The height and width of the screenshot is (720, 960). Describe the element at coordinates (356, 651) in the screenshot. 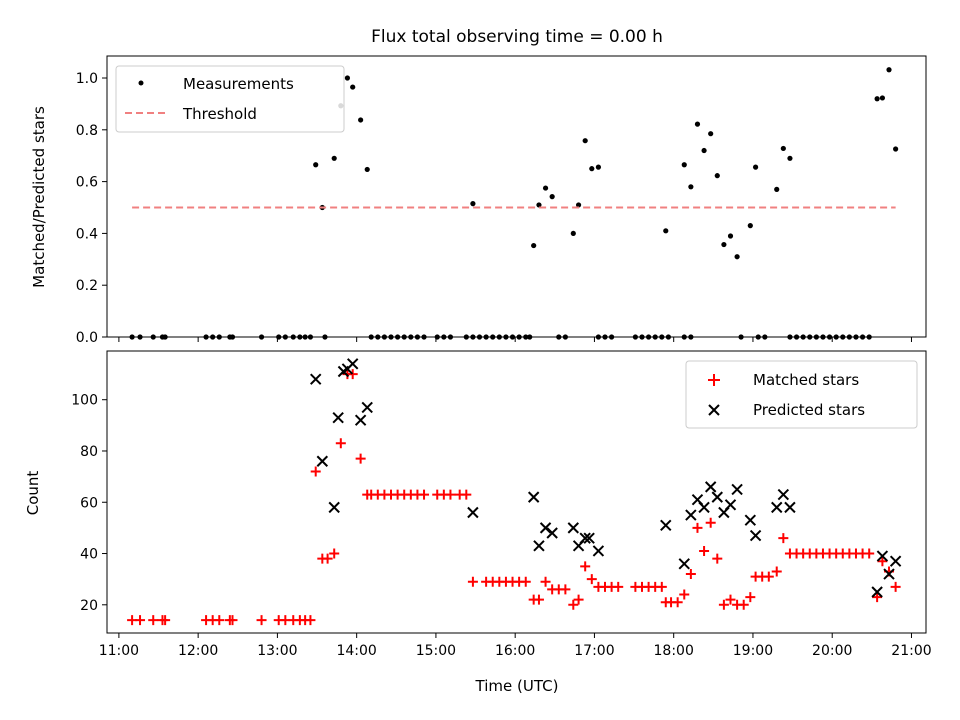

I see `x-tick-label: 14:00` at that location.